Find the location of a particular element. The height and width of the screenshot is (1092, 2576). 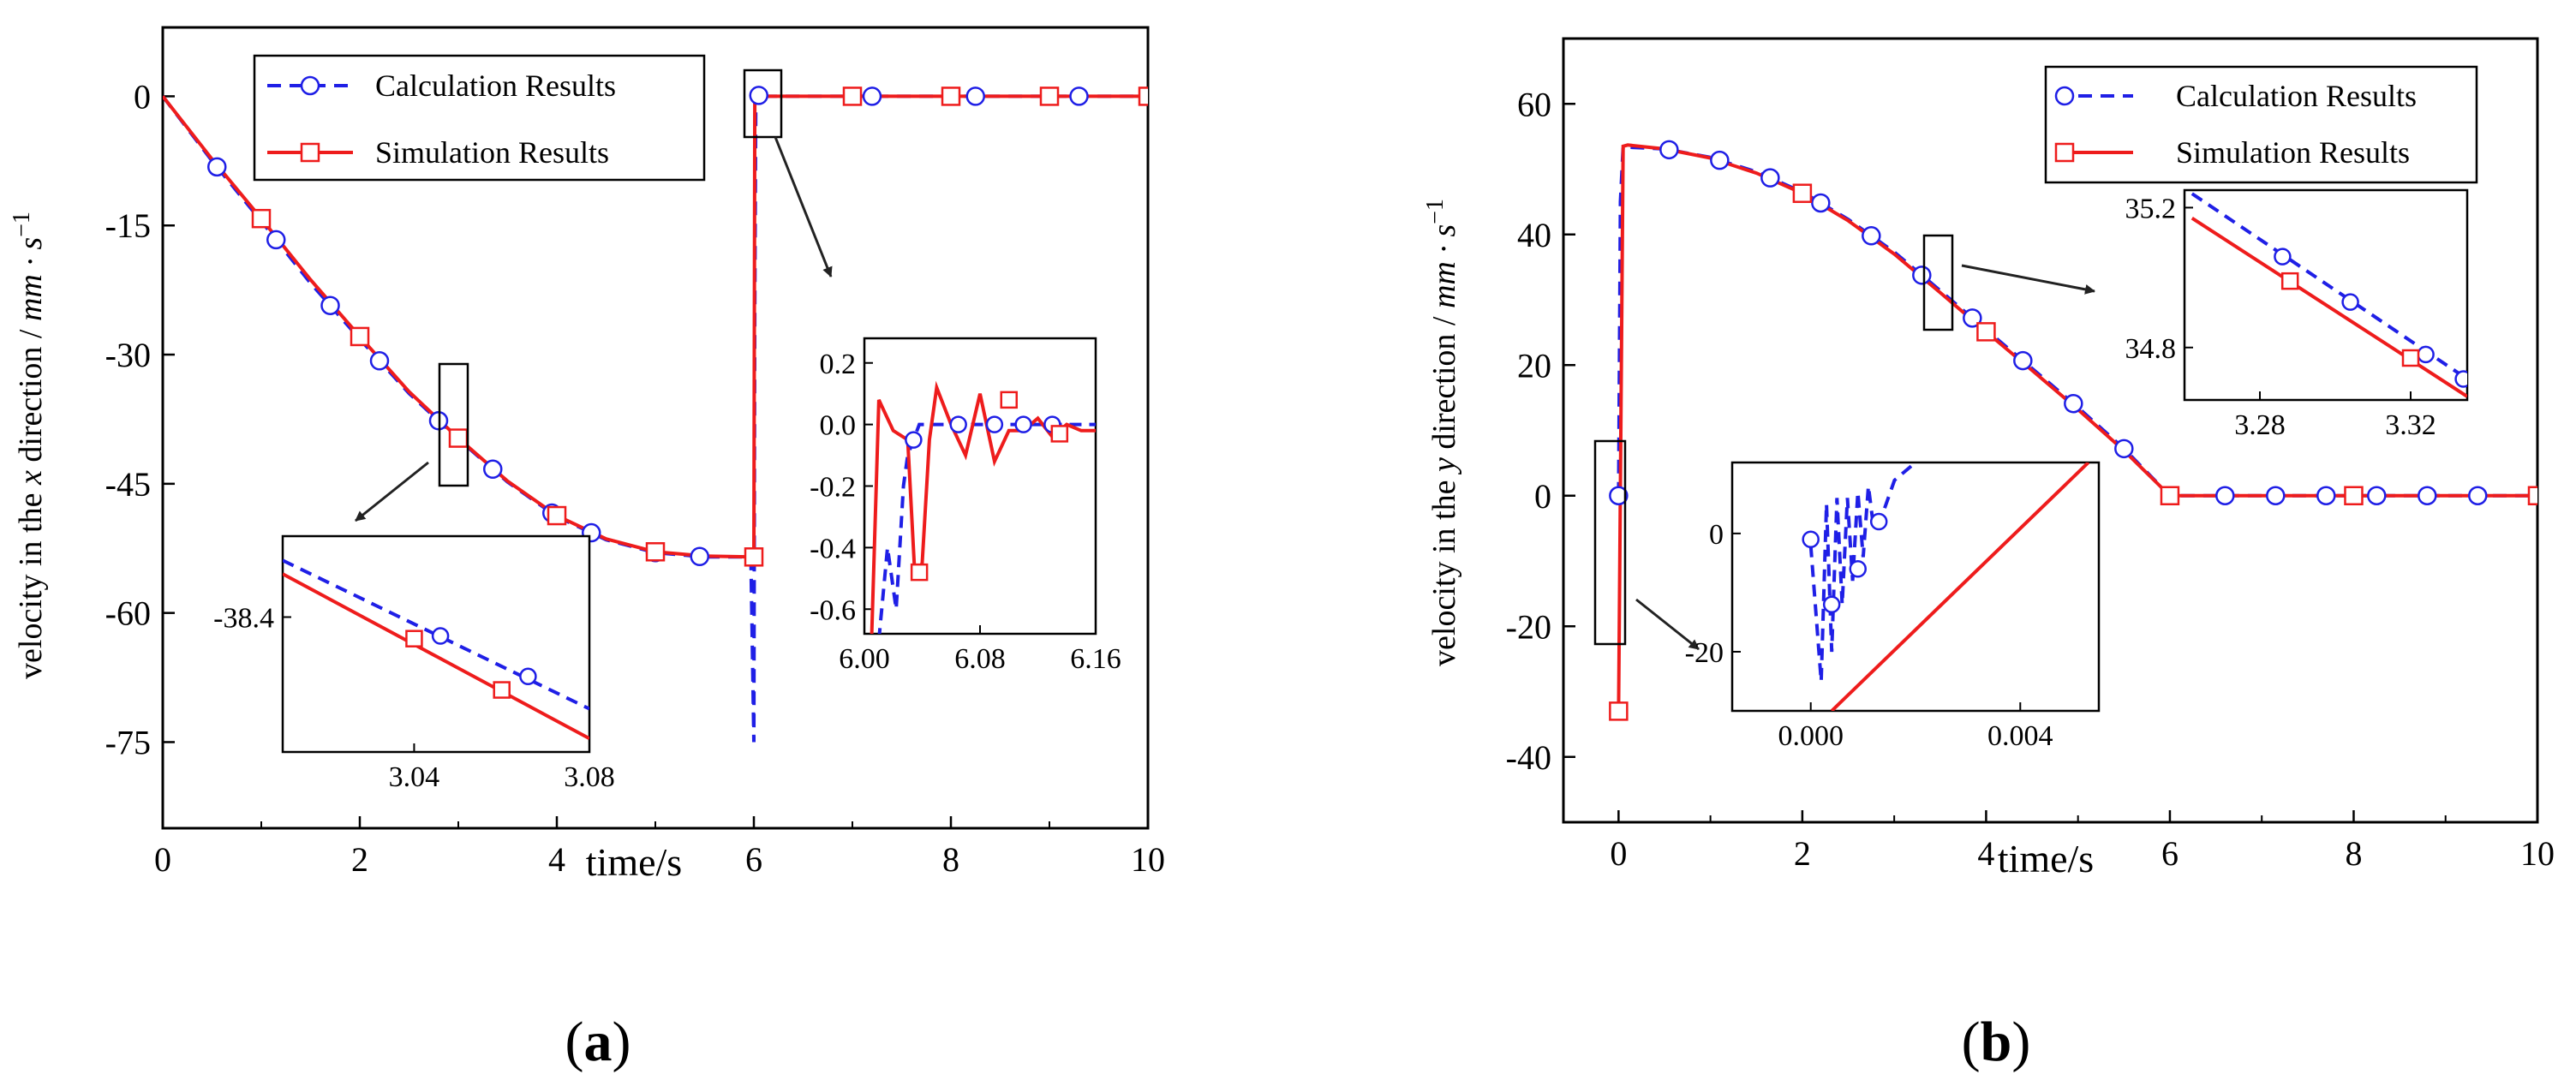

inset-ticks: 3.04 3.08 -38.4 is located at coordinates (414, 699).